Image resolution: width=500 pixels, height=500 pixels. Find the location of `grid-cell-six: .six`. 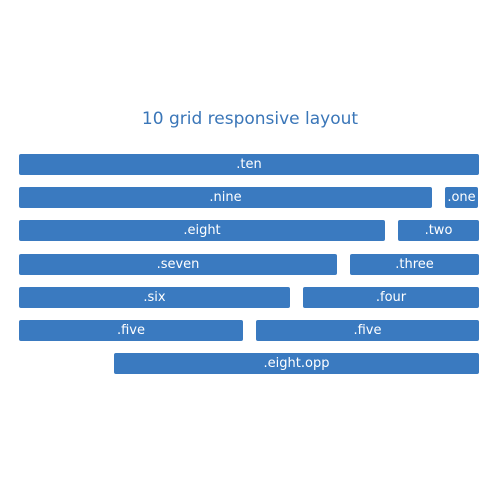

grid-cell-six: .six is located at coordinates (154, 297).